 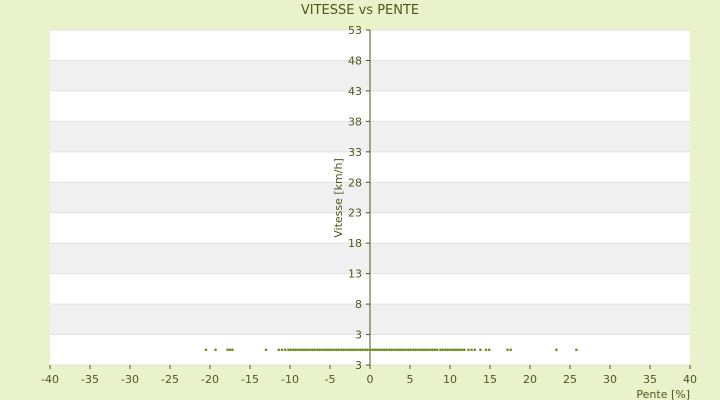 What do you see at coordinates (358, 365) in the screenshot?
I see `y-tick-label: 3` at bounding box center [358, 365].